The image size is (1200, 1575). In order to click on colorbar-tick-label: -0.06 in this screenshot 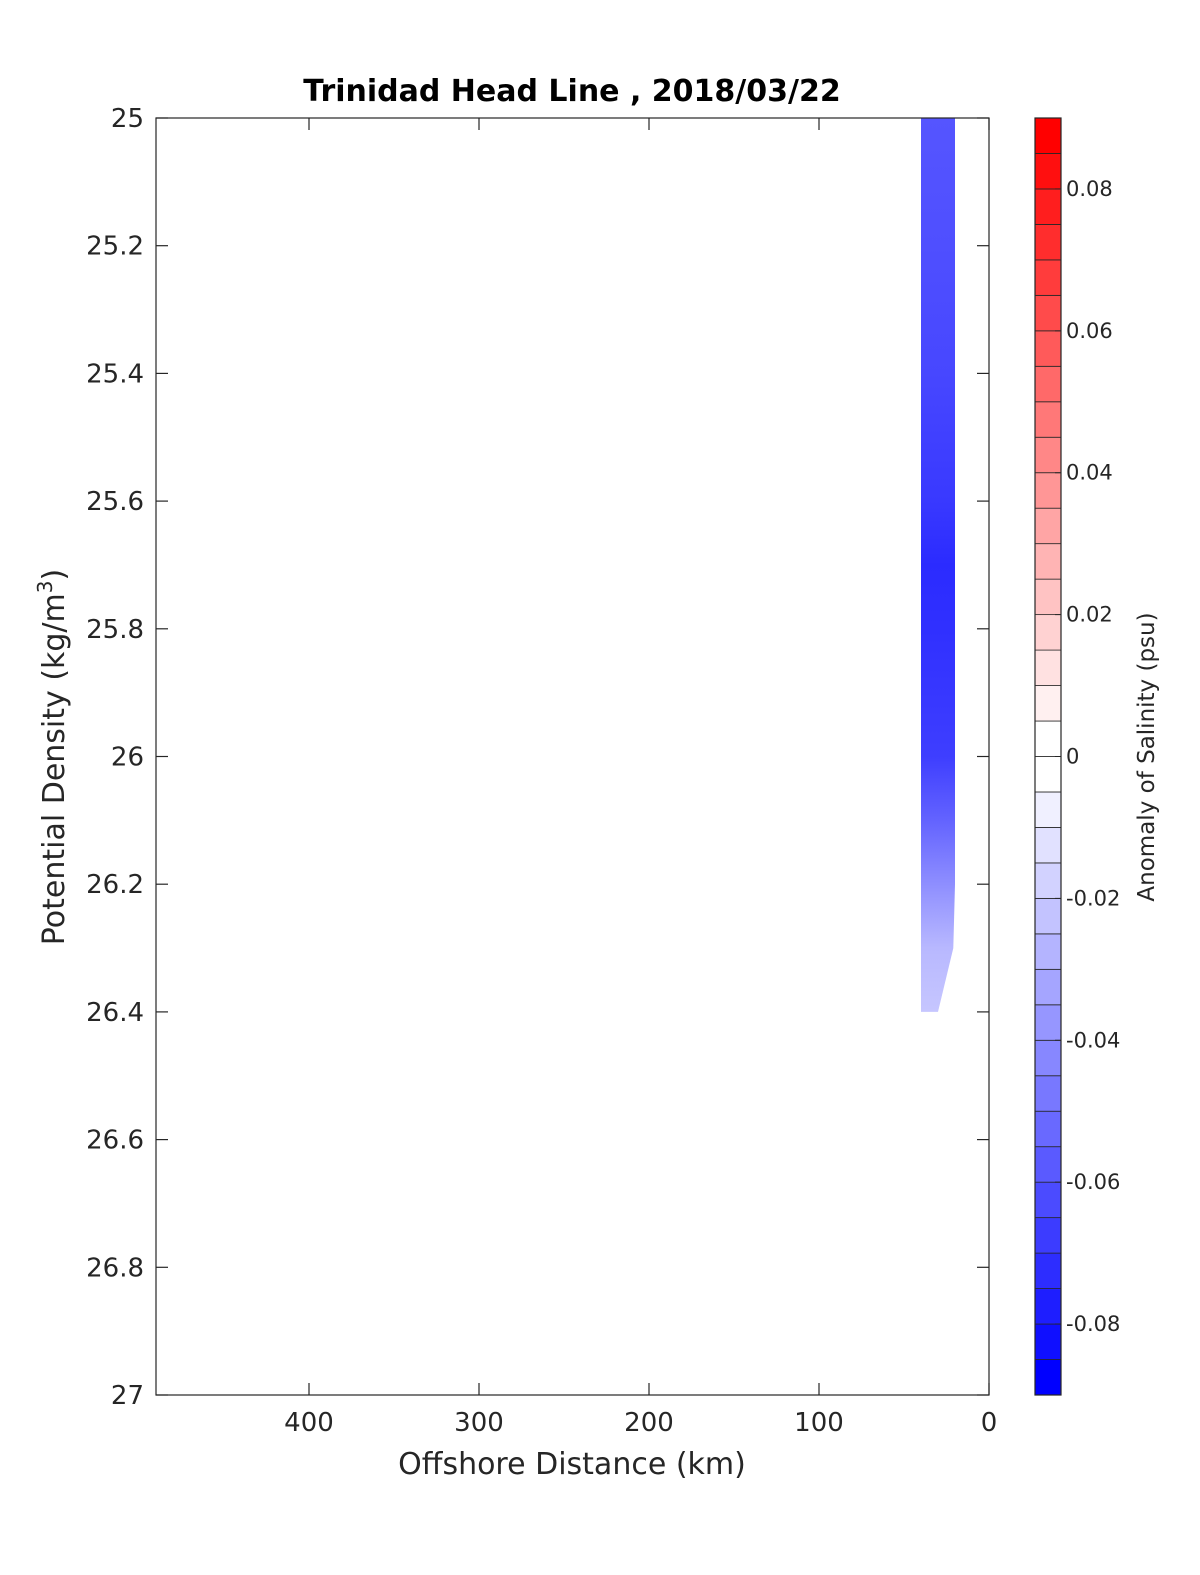, I will do `click(1093, 1182)`.